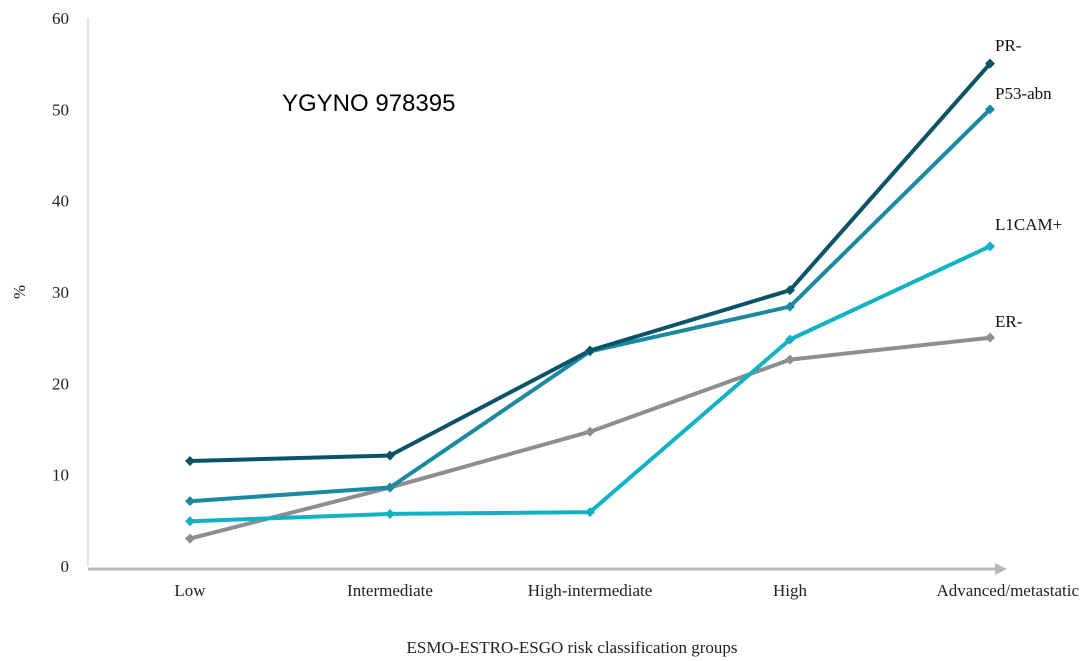 This screenshot has width=1084, height=661. Describe the element at coordinates (368, 103) in the screenshot. I see `chart-annotation: YGYNO 978395` at that location.